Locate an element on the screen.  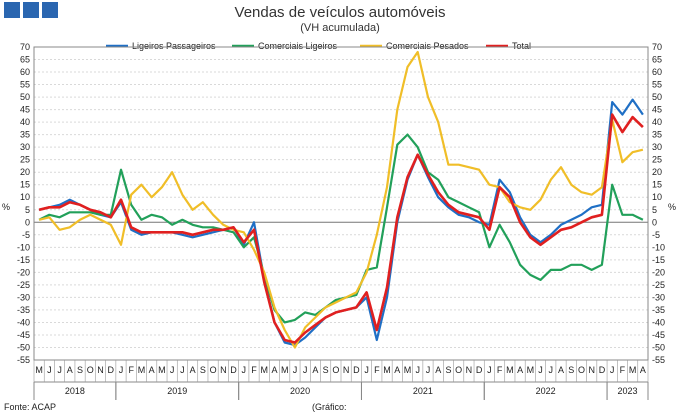
y-tick-label-left: 70 is located at coordinates (25, 47).